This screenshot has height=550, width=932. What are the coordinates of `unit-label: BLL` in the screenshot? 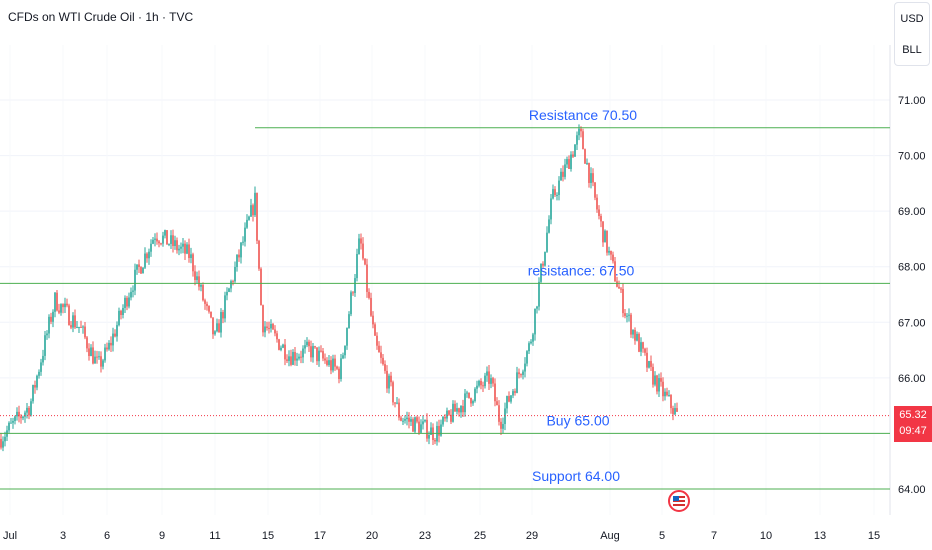 It's located at (912, 49).